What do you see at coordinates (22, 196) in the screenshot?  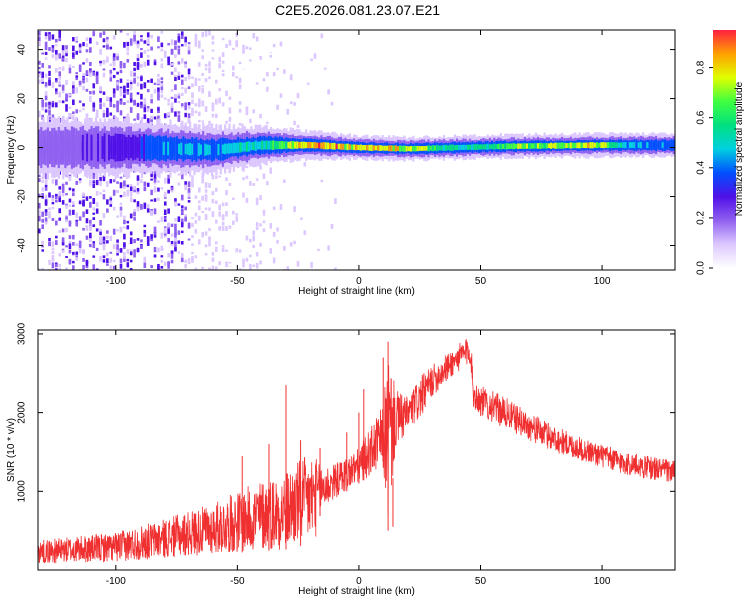 I see `spectrogram-ytick-label: -20` at bounding box center [22, 196].